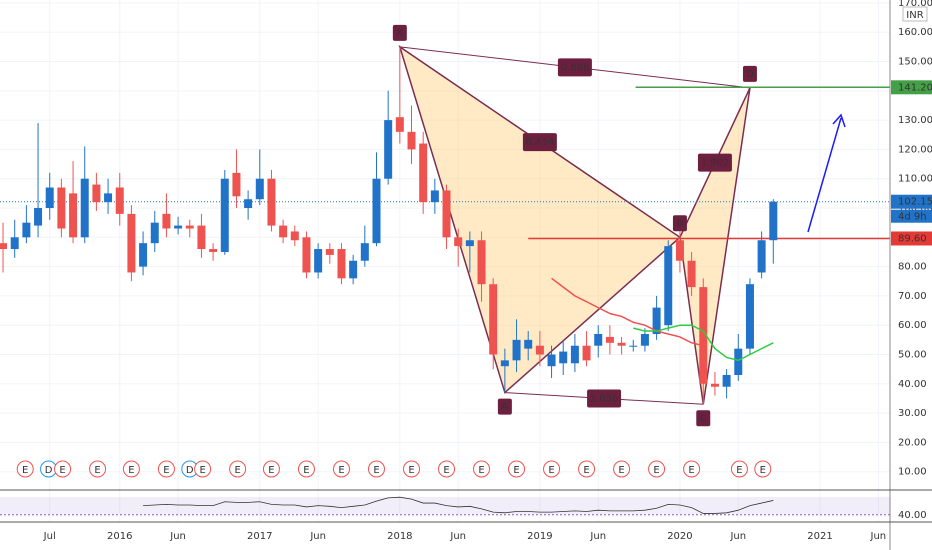 The width and height of the screenshot is (932, 550). I want to click on countdown: 4d 9h, so click(912, 217).